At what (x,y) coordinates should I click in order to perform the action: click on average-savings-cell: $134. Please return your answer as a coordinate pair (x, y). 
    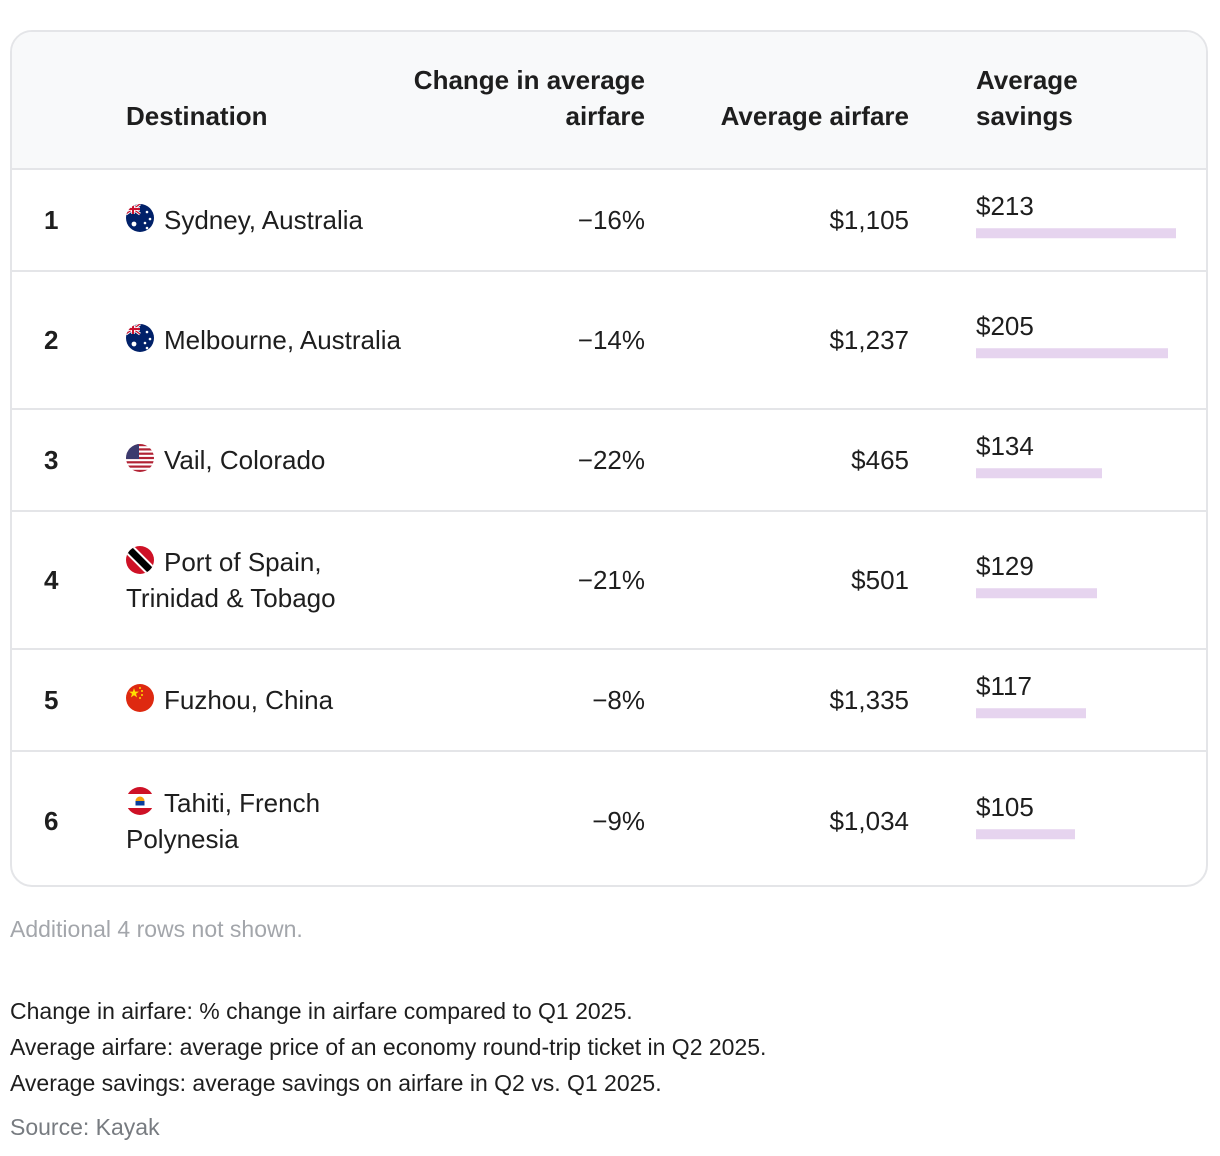
    Looking at the image, I should click on (1086, 454).